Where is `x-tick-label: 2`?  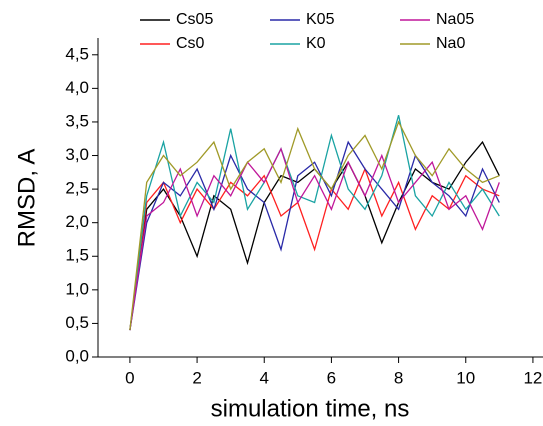
x-tick-label: 2 is located at coordinates (196, 377).